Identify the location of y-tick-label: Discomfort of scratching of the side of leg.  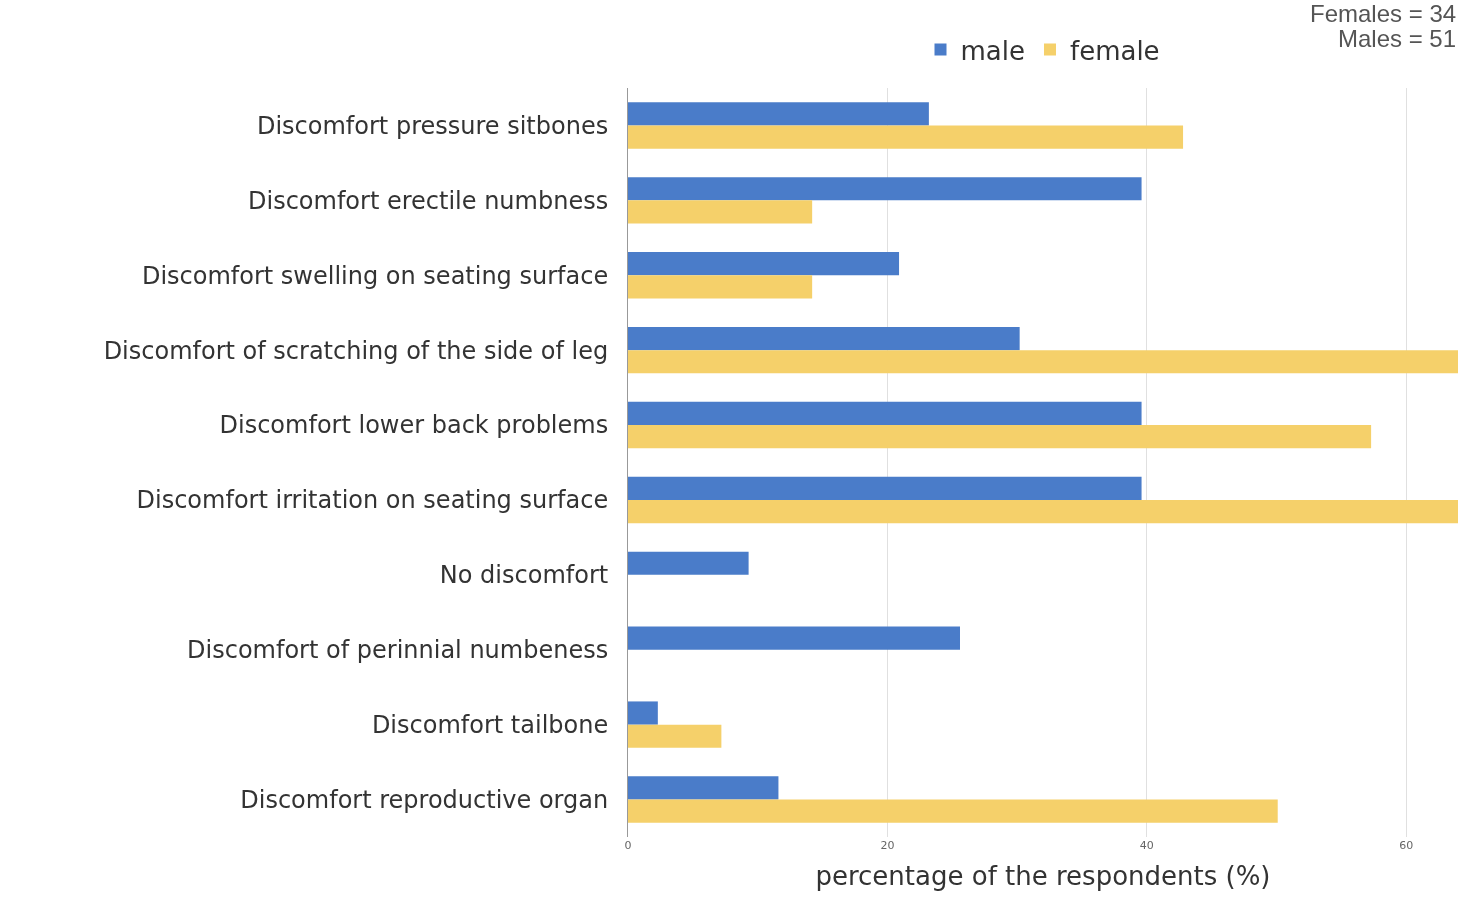
(356, 350).